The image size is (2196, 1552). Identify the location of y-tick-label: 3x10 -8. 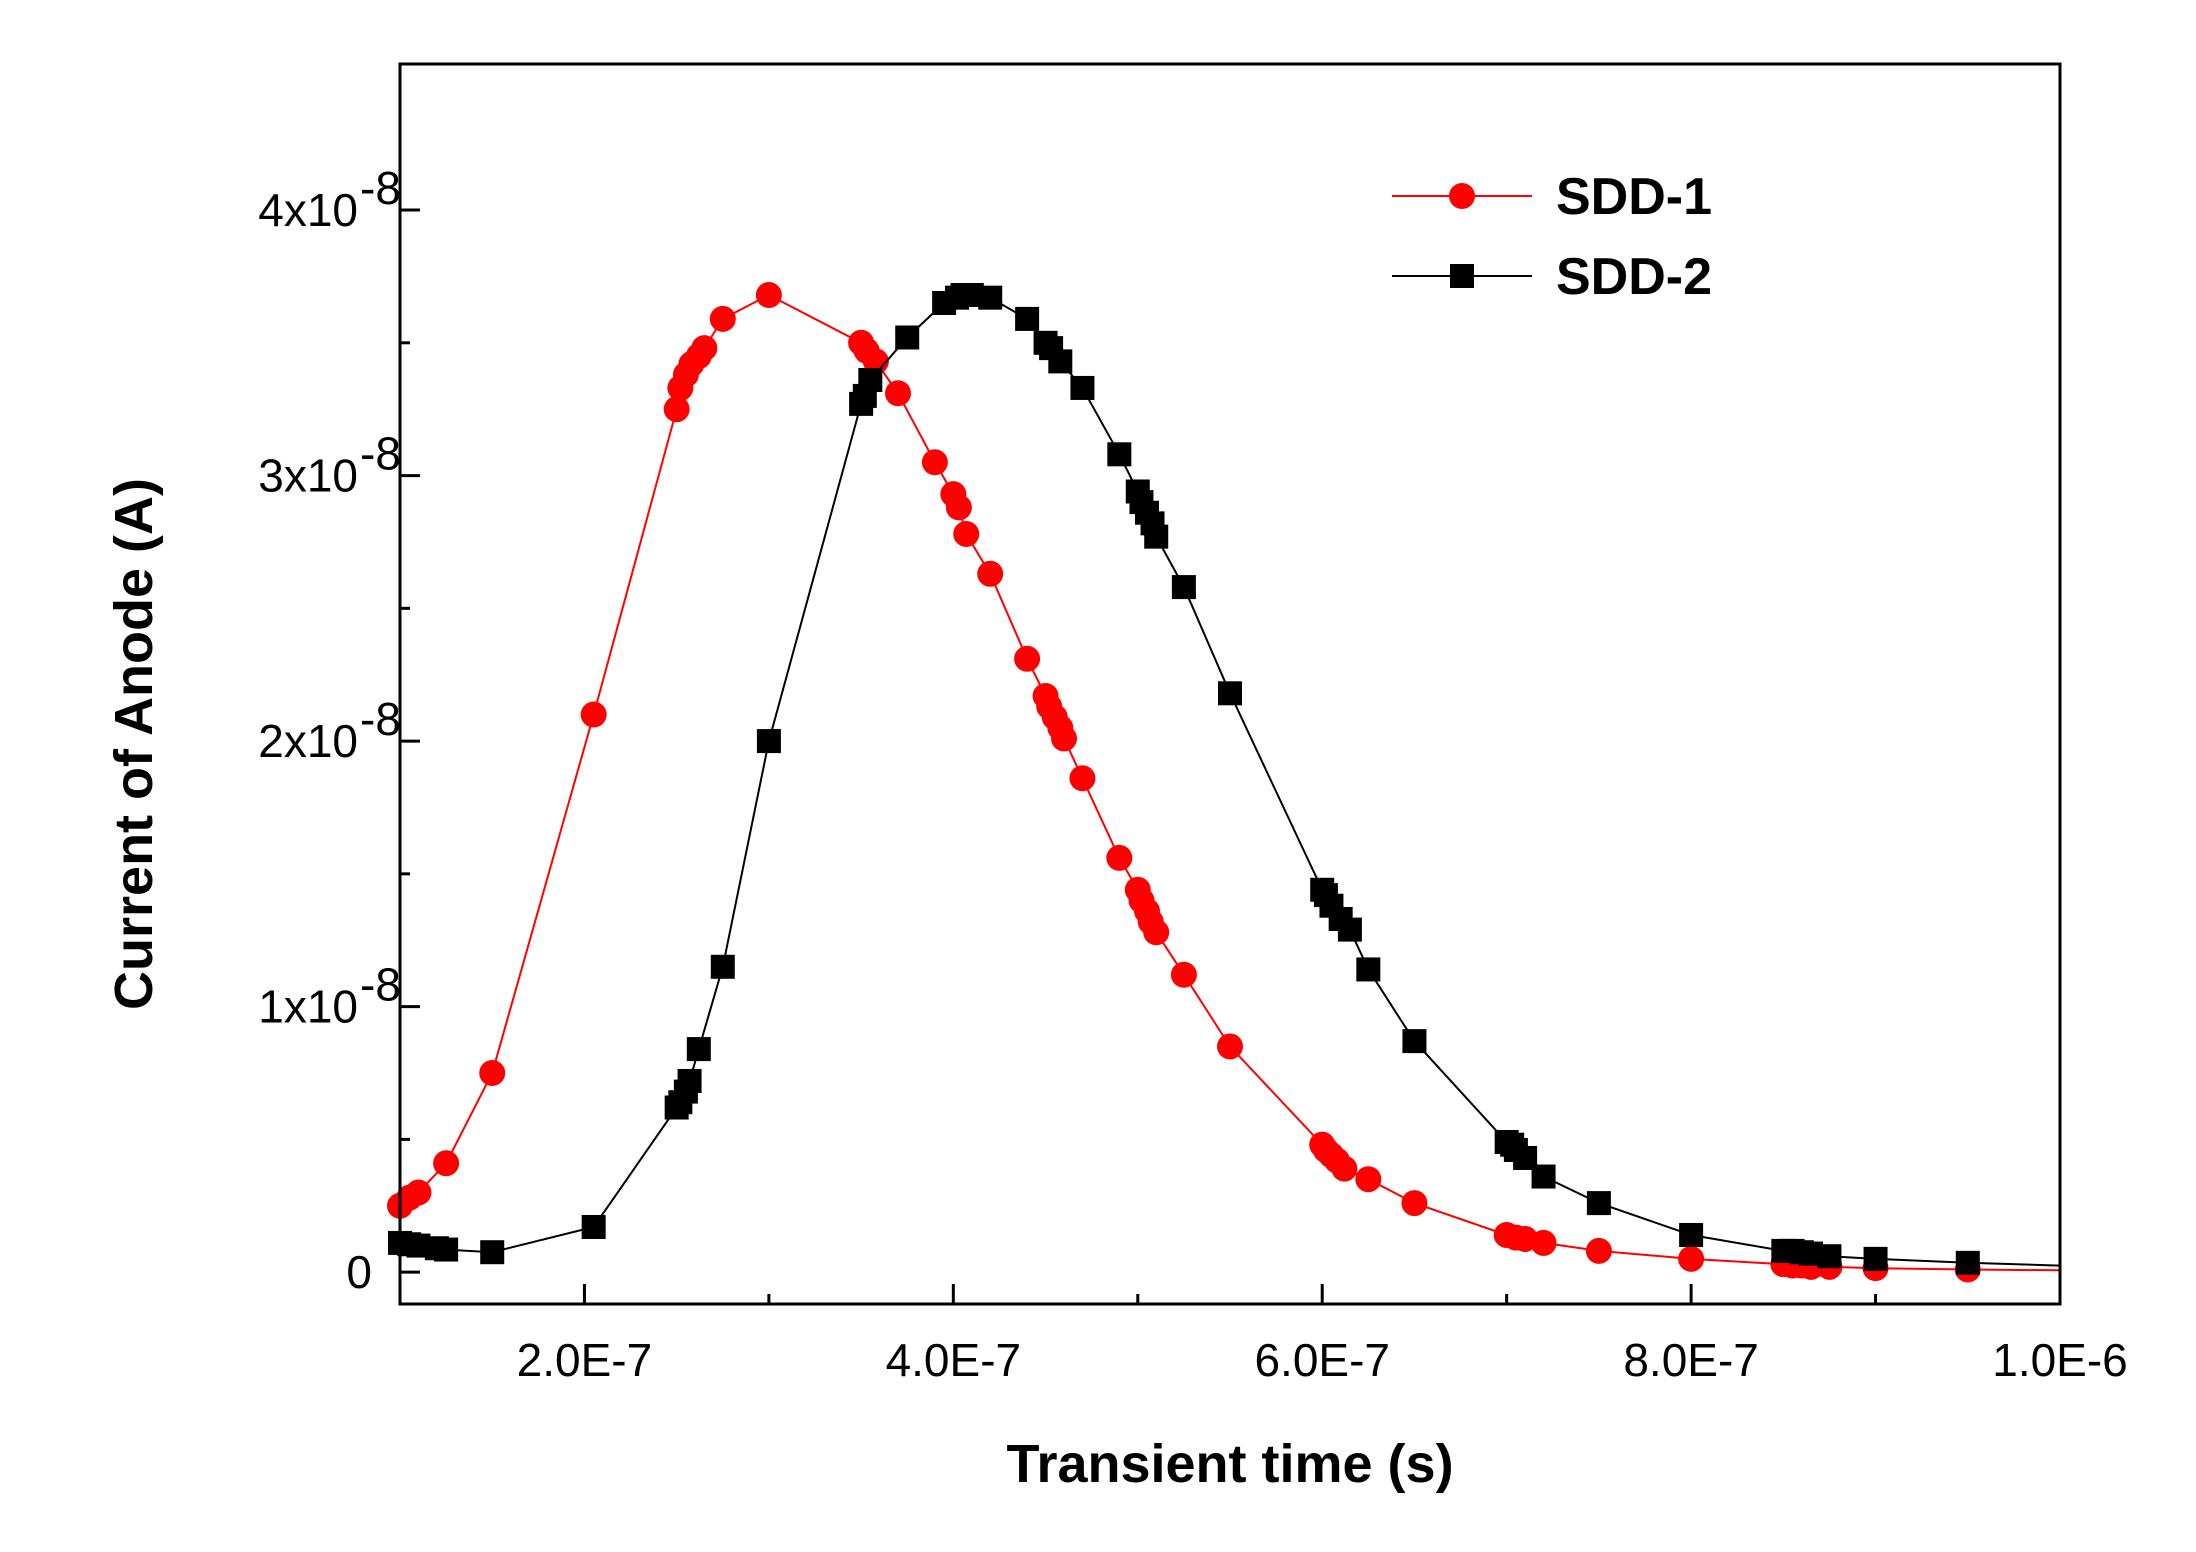
(329, 465).